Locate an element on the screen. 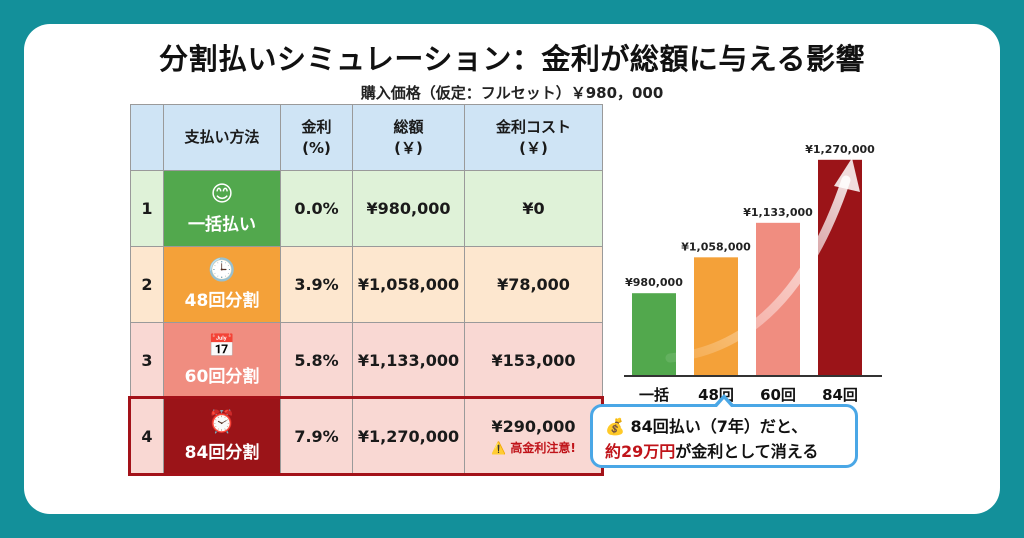  table-row: 2 🕒 48回分割 3.9% ¥1,058,000 ¥78,000 is located at coordinates (366, 284).